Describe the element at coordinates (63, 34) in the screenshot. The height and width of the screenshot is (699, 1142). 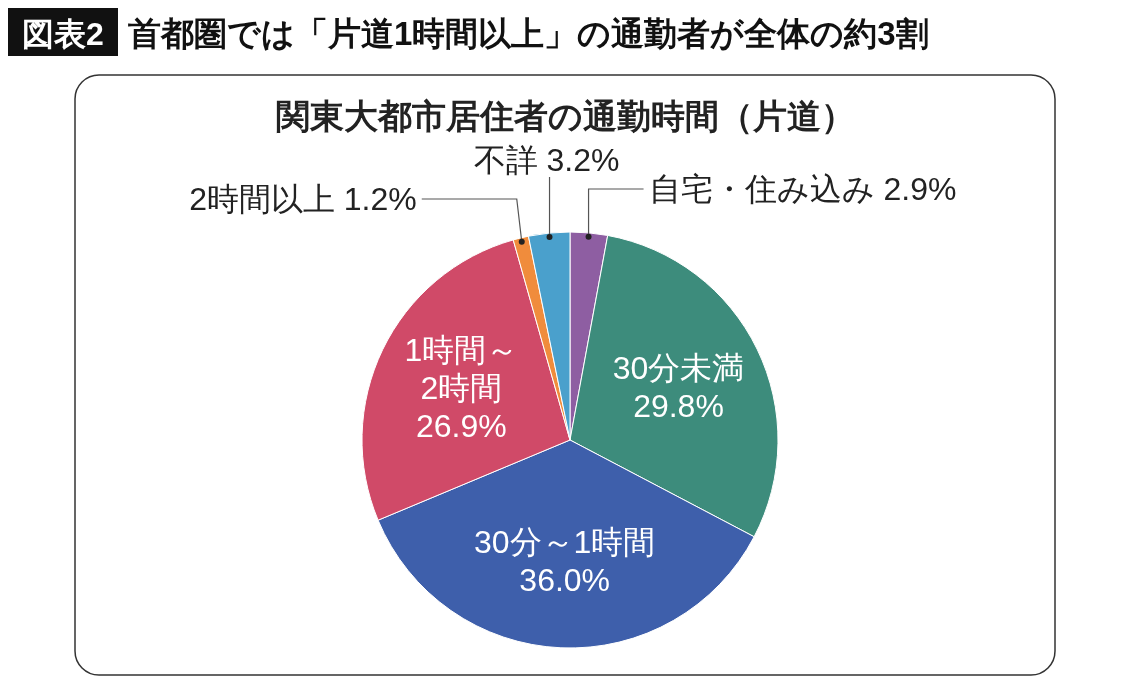
I see `text: 図表2` at that location.